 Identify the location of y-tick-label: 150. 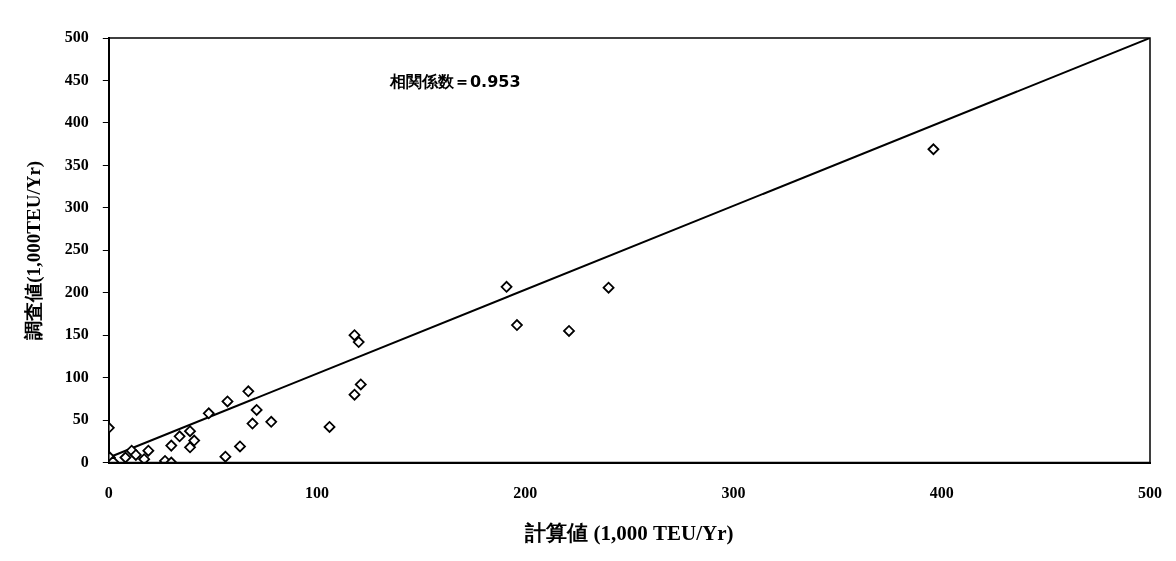
(76, 334).